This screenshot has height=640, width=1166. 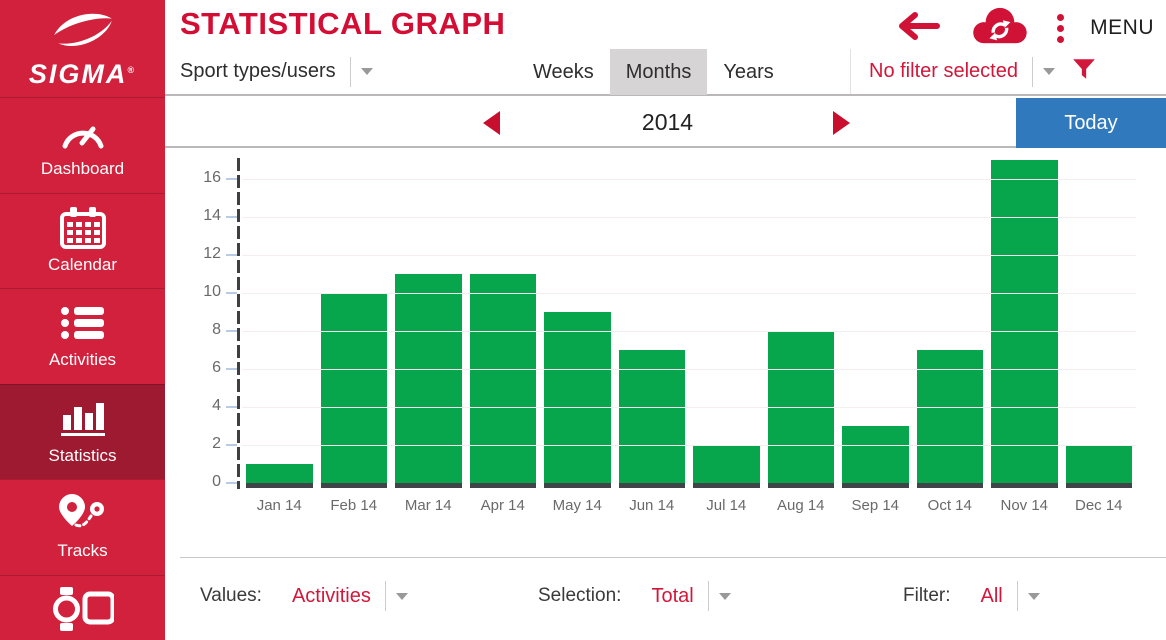 I want to click on devices-icon, so click(x=83, y=608).